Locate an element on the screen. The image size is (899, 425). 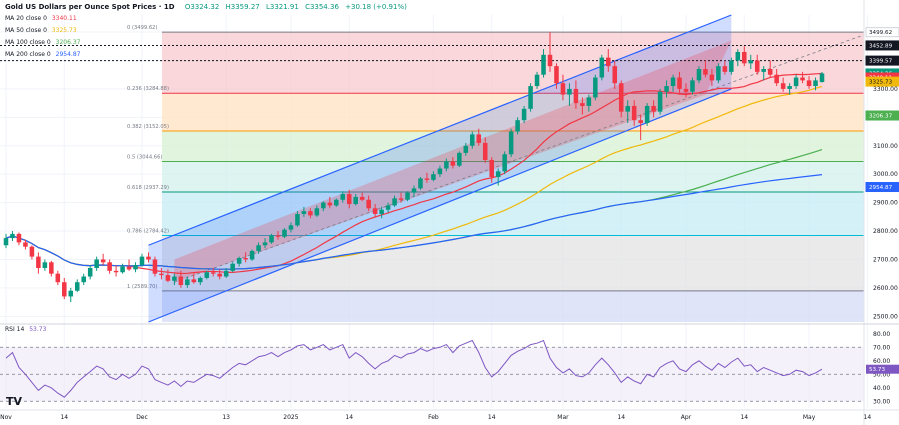
price-tick-label: 3300.00 is located at coordinates (885, 89).